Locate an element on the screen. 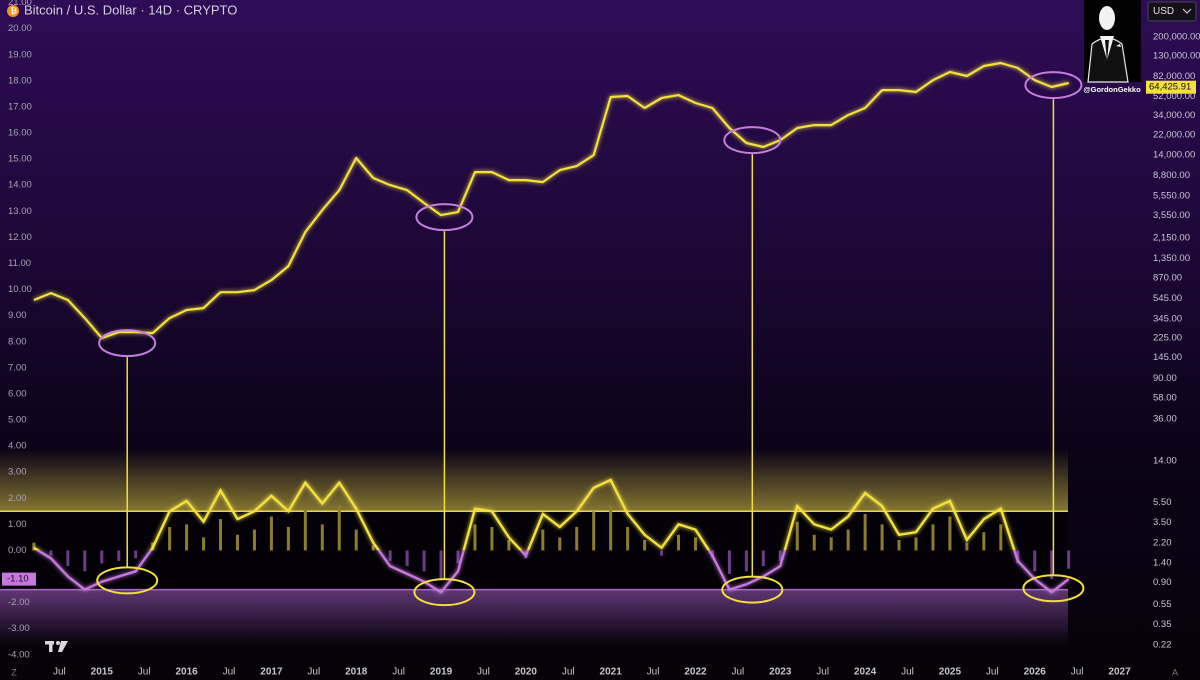 The height and width of the screenshot is (680, 1200). lower-band-zone is located at coordinates (534, 570).